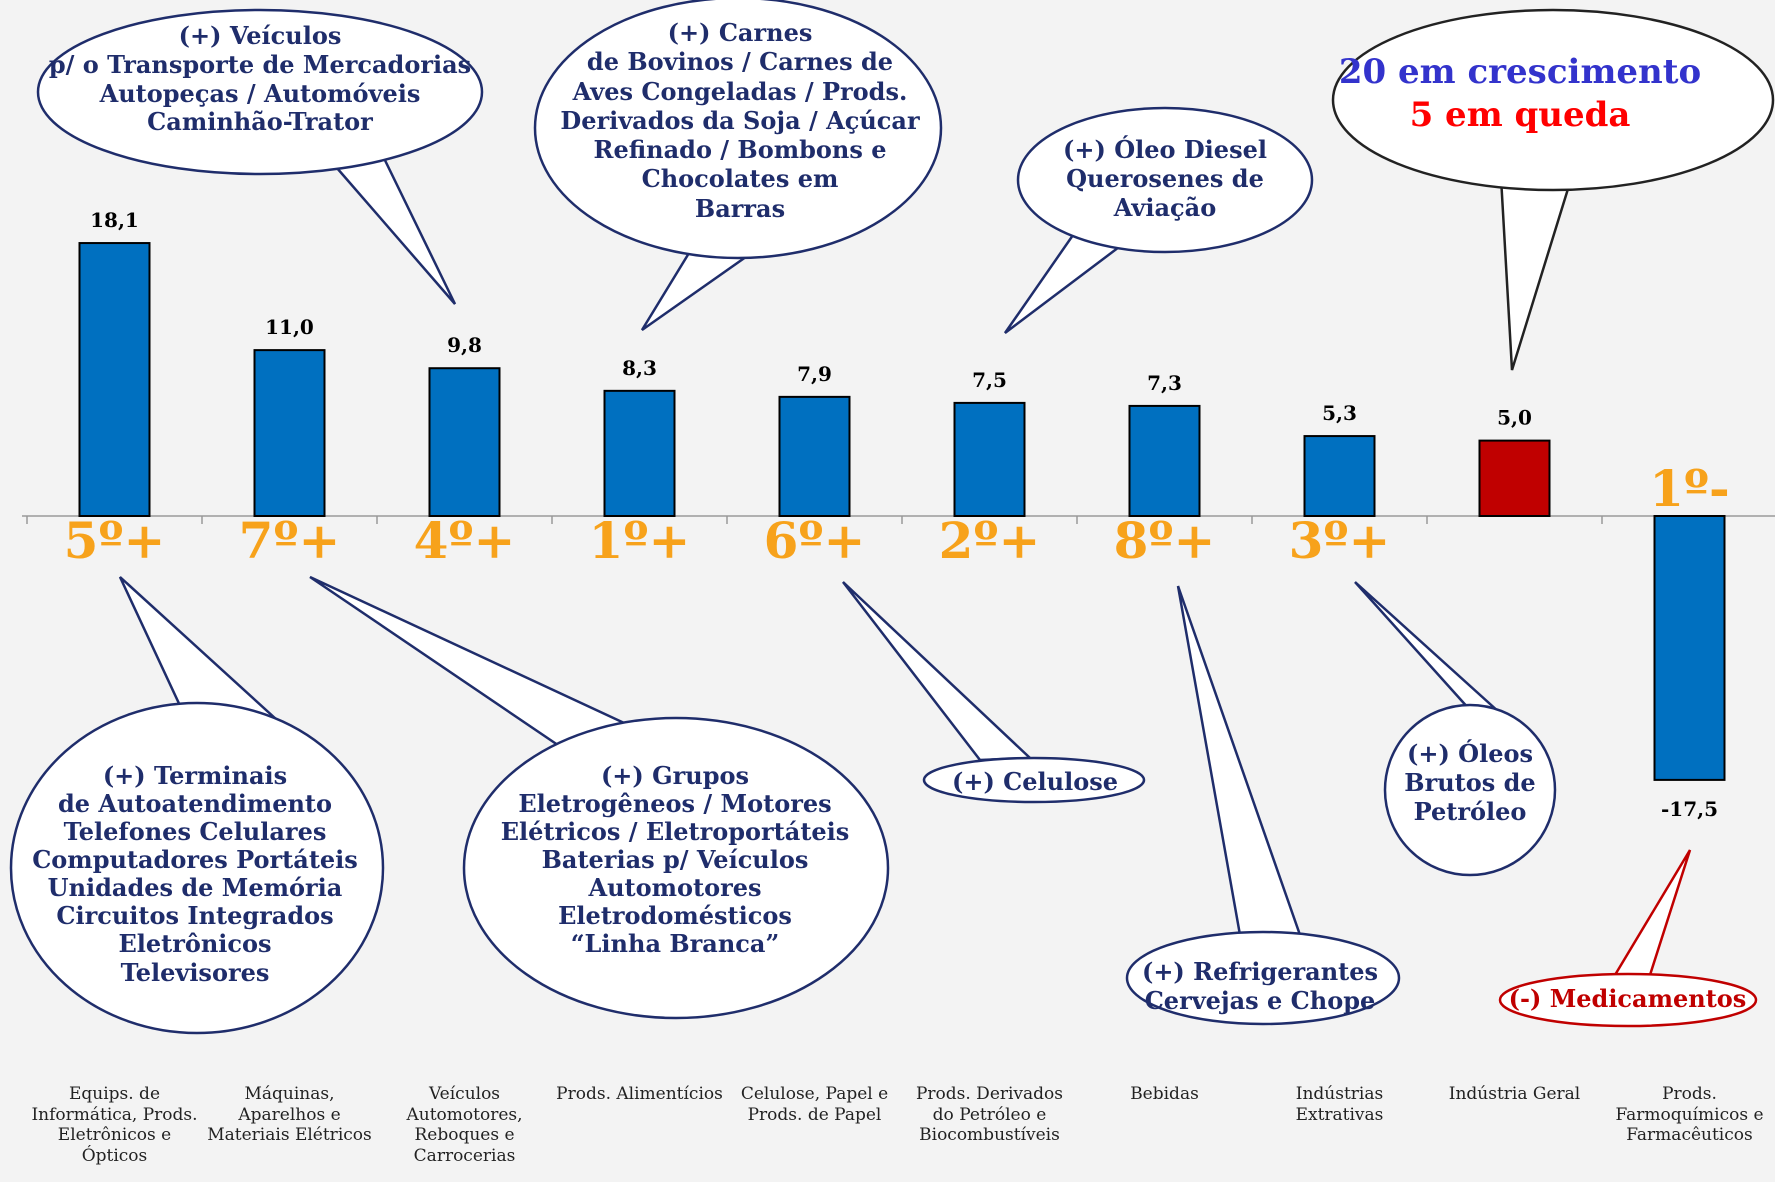  Describe the element at coordinates (1340, 540) in the screenshot. I see `rank-label: 3º+` at that location.